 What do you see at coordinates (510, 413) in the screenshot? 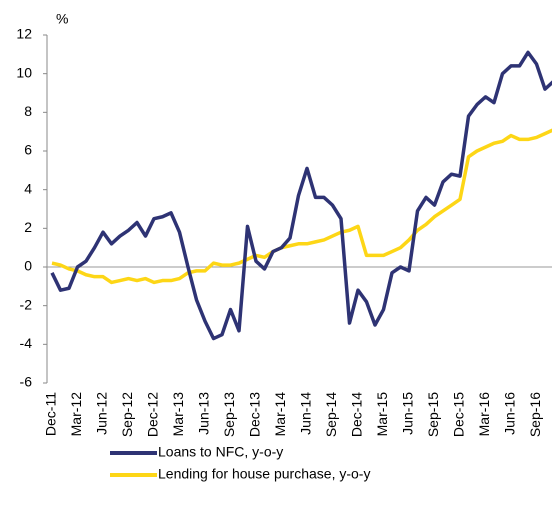
I see `x-tick-label: Jun-16` at bounding box center [510, 413].